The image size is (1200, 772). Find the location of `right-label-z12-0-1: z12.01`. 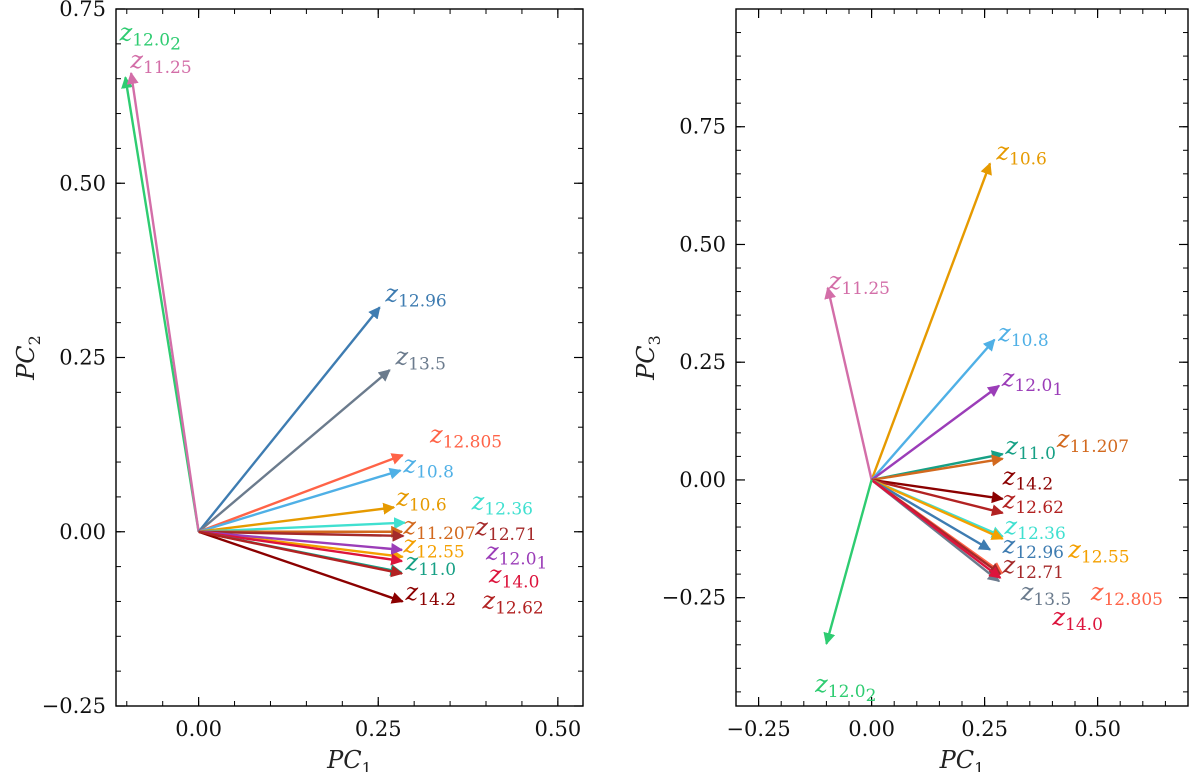

right-label-z12-0-1: z12.01 is located at coordinates (1032, 382).